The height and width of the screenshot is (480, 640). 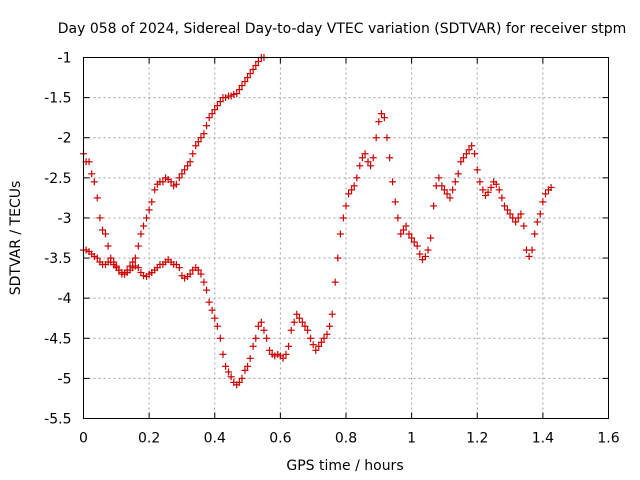 What do you see at coordinates (57, 99) in the screenshot?
I see `y-tick-label: -1.5` at bounding box center [57, 99].